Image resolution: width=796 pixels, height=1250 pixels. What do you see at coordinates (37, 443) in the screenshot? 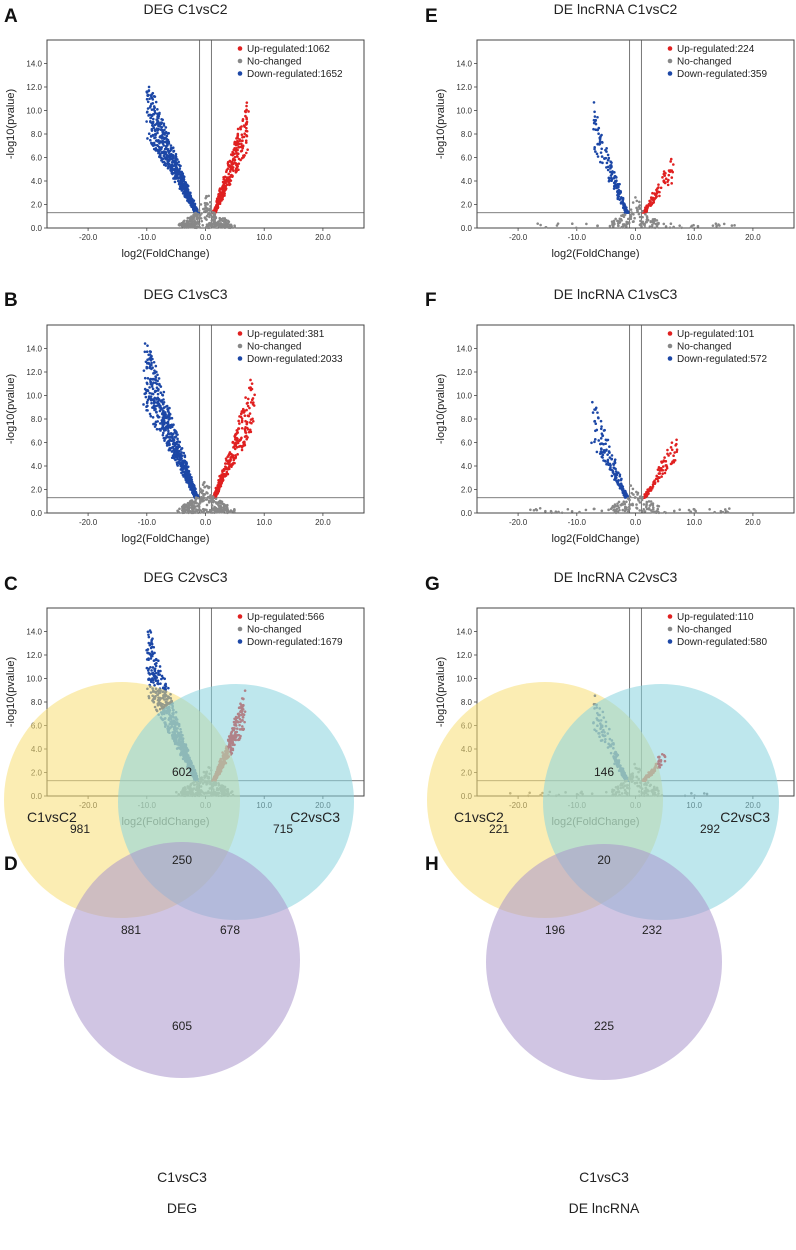
I see `y-tick-label: 6.0` at bounding box center [37, 443].